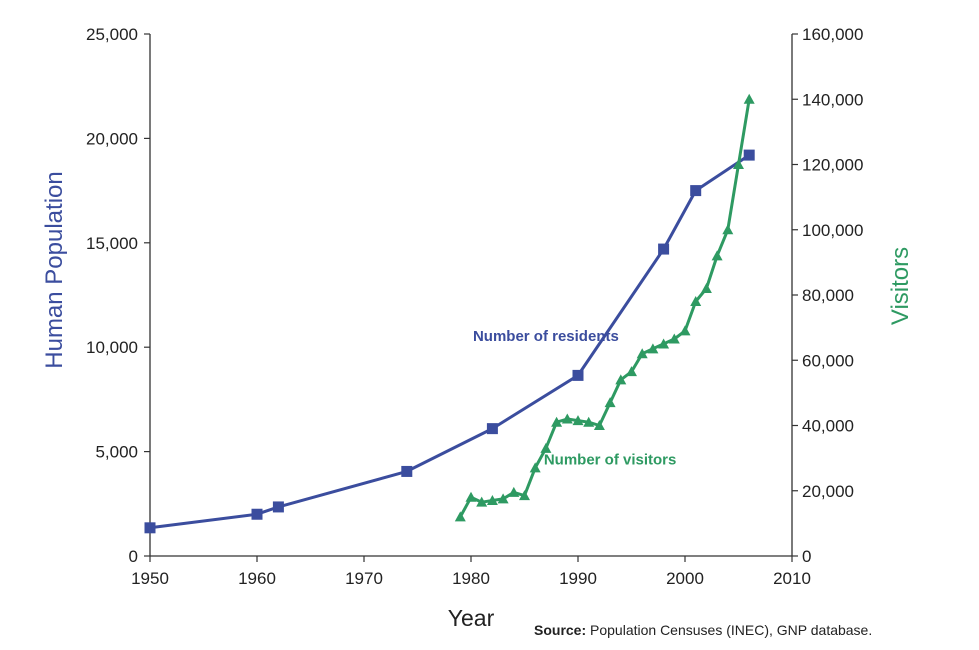  Describe the element at coordinates (112, 34) in the screenshot. I see `y-tick-label: 25,000` at that location.